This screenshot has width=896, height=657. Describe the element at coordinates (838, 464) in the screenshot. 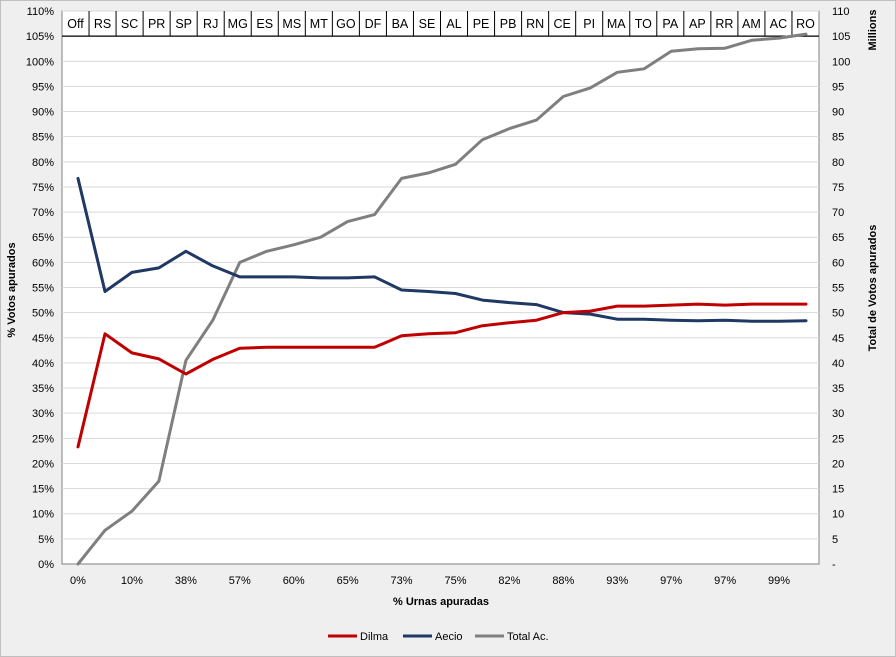

I see `right-tick-label: 20` at that location.